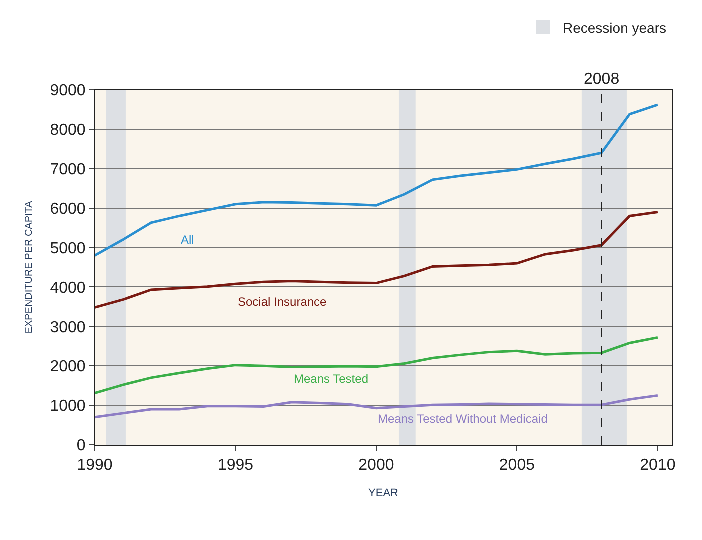  Describe the element at coordinates (463, 419) in the screenshot. I see `series-label: Means Tested Without Medicaid` at that location.